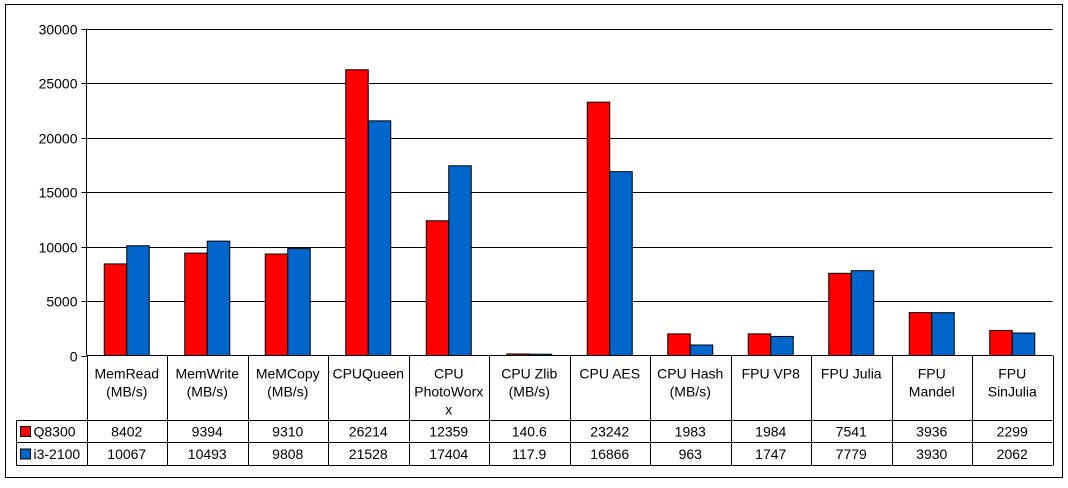  I want to click on data-label: 26214, so click(368, 432).